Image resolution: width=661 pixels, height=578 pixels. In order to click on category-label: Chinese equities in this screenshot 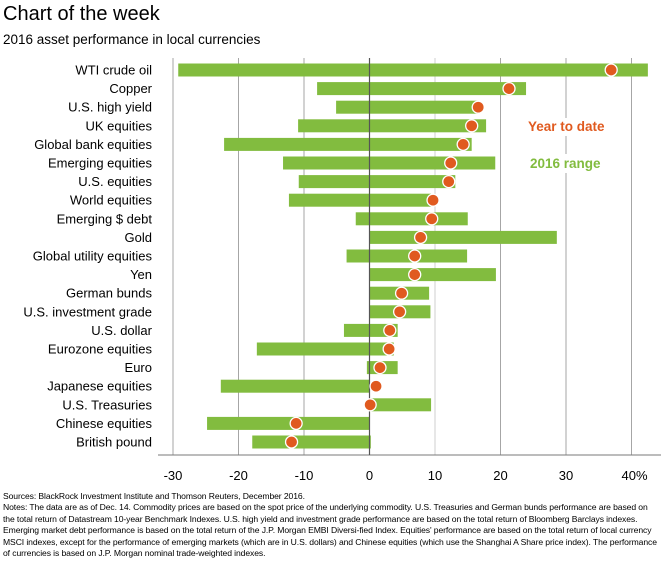, I will do `click(104, 423)`.